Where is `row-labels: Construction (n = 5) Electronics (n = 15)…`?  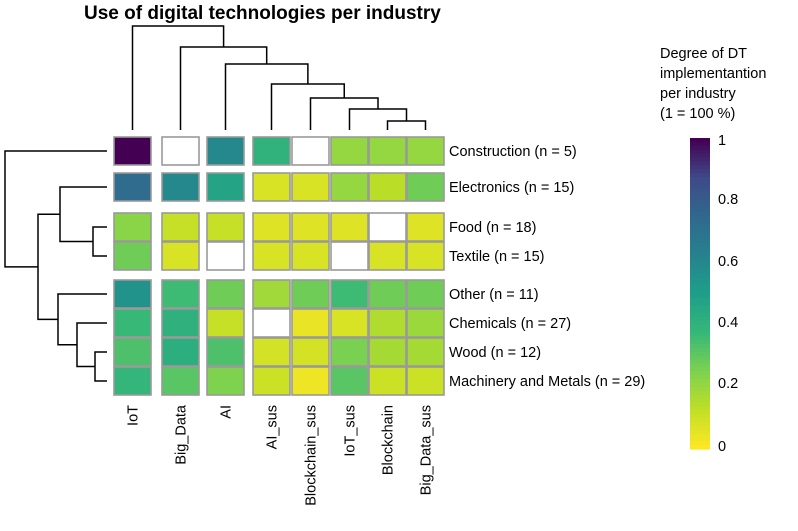
row-labels: Construction (n = 5) Electronics (n = 15)… is located at coordinates (547, 267).